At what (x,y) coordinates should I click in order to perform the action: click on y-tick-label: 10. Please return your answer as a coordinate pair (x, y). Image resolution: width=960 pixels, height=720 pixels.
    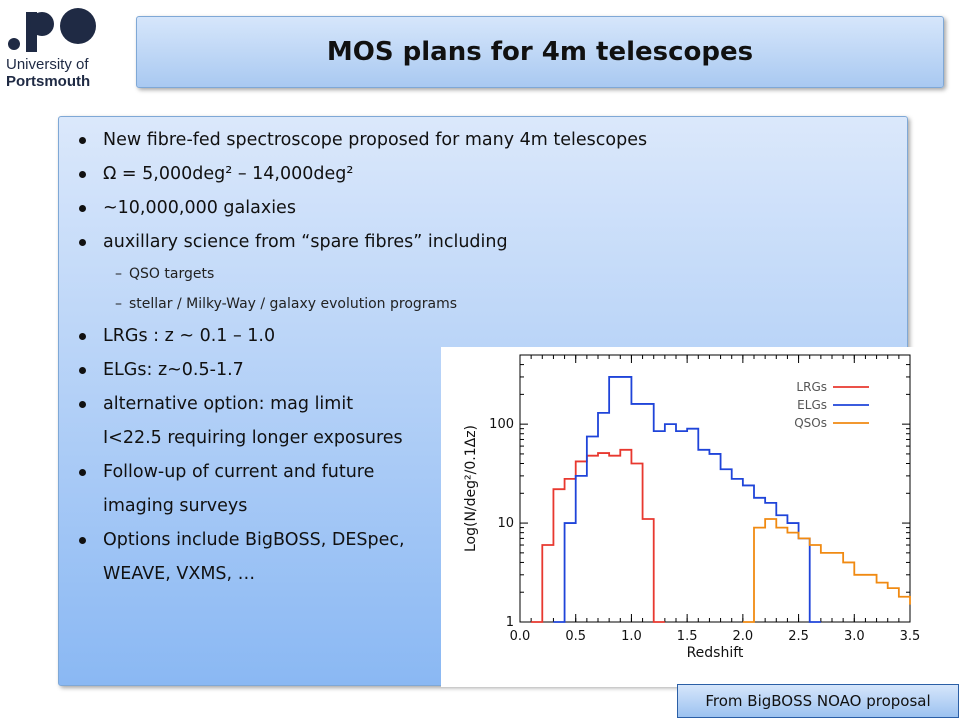
    Looking at the image, I should click on (505, 523).